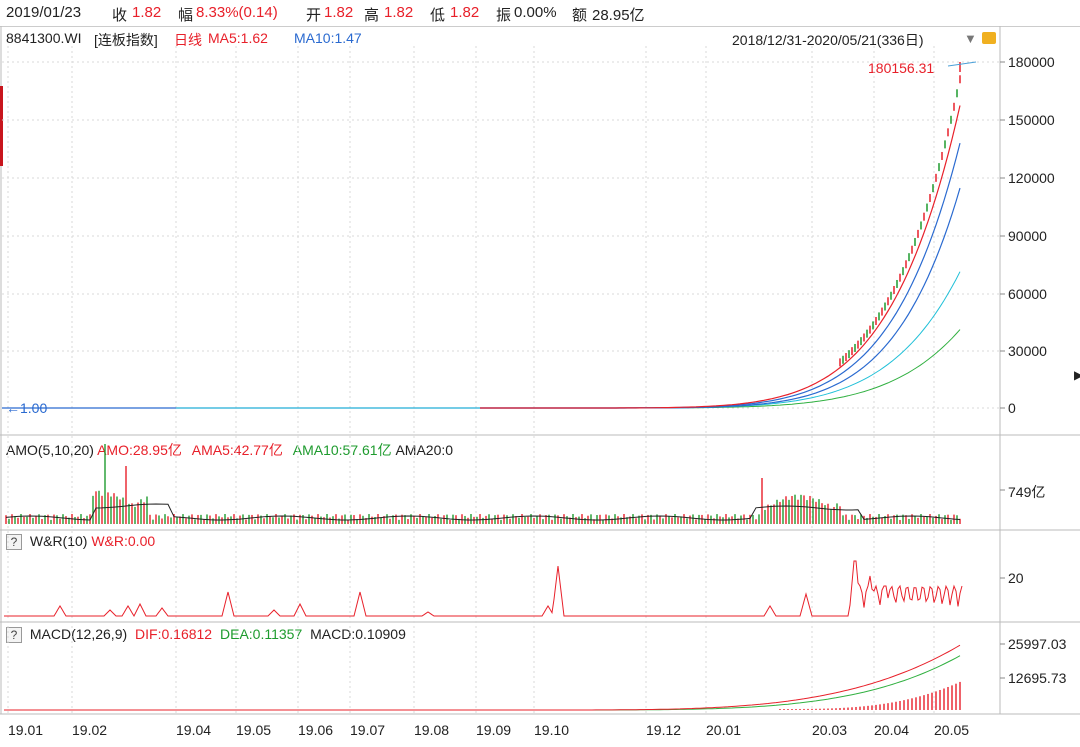 This screenshot has width=1080, height=747. I want to click on wr-title: W&R(10), so click(58, 541).